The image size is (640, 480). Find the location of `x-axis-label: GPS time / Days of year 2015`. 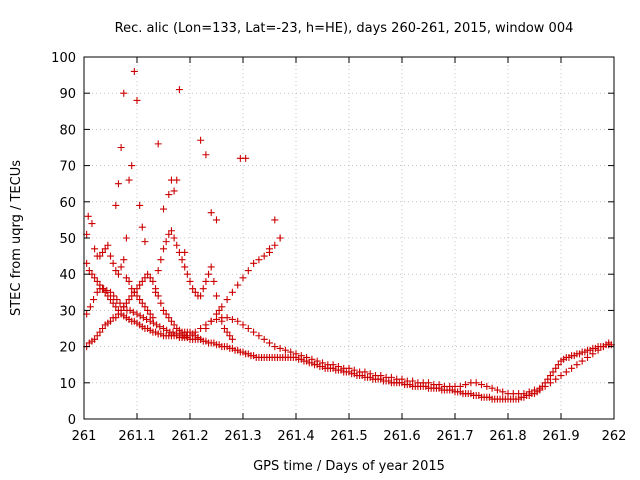

x-axis-label: GPS time / Days of year 2015 is located at coordinates (349, 466).